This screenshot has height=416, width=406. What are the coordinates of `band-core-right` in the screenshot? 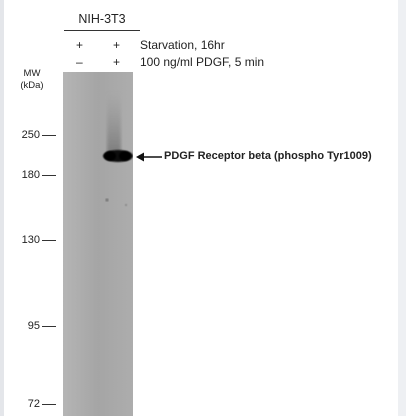 It's located at (125, 156).